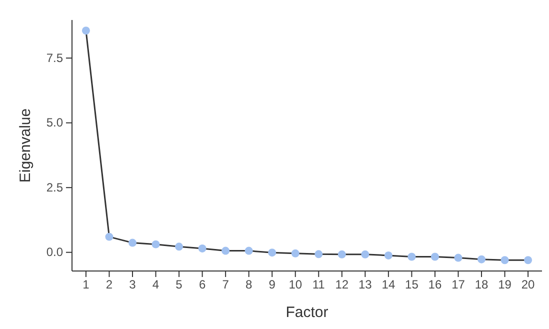 Image resolution: width=549 pixels, height=329 pixels. Describe the element at coordinates (481, 285) in the screenshot. I see `x-tick-label: 18` at that location.